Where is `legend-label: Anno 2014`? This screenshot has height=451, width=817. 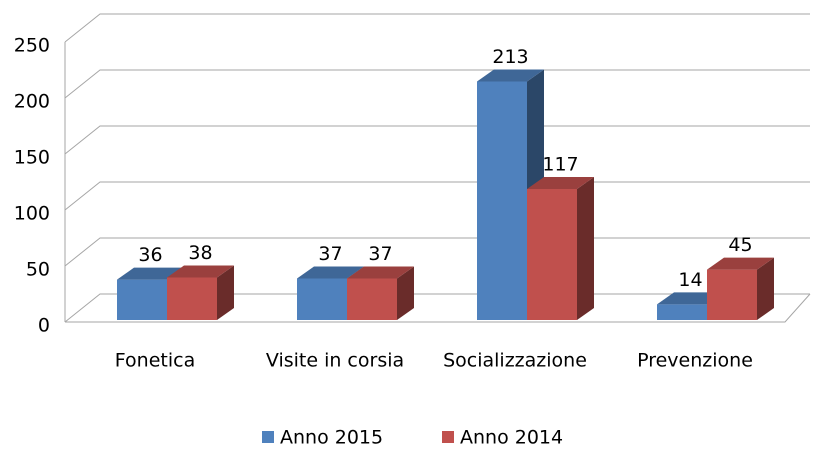 legend-label: Anno 2014 is located at coordinates (511, 438).